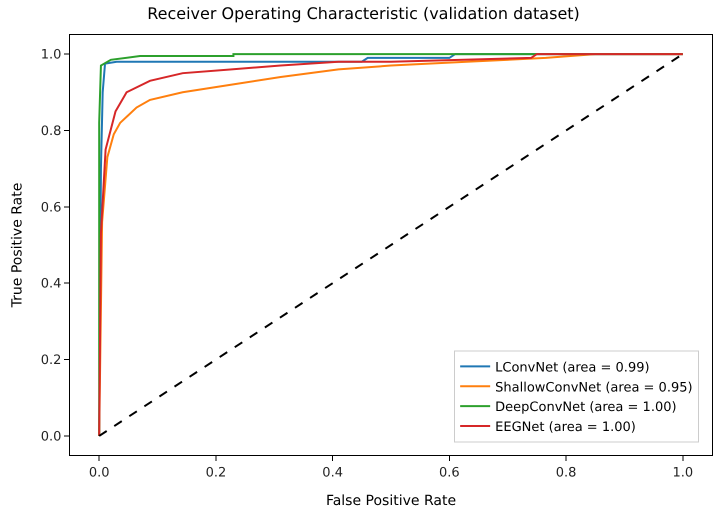 The width and height of the screenshot is (727, 517). Describe the element at coordinates (51, 436) in the screenshot. I see `y-tick-label: 0.0` at that location.